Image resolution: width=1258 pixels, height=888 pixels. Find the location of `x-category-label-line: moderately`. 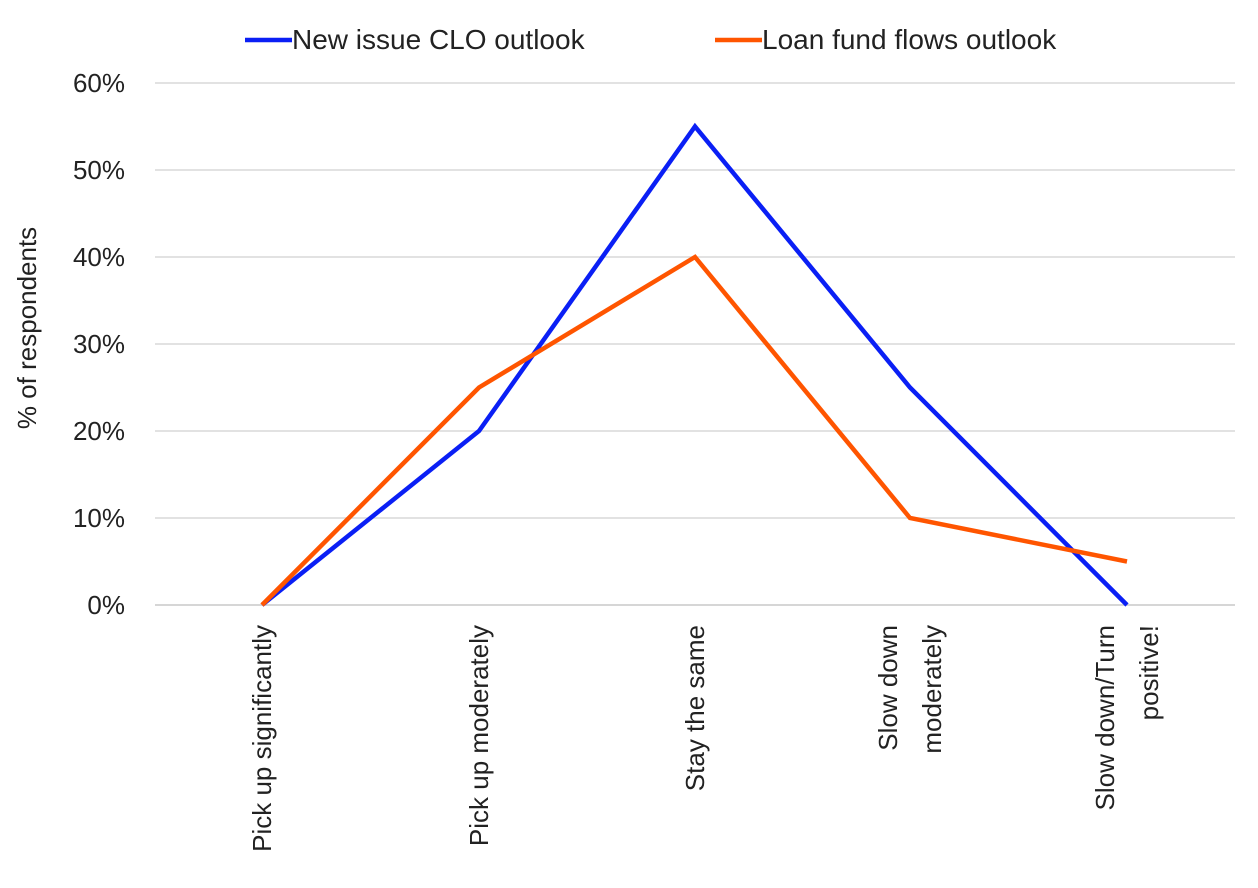

x-category-label-line: moderately is located at coordinates (932, 689).